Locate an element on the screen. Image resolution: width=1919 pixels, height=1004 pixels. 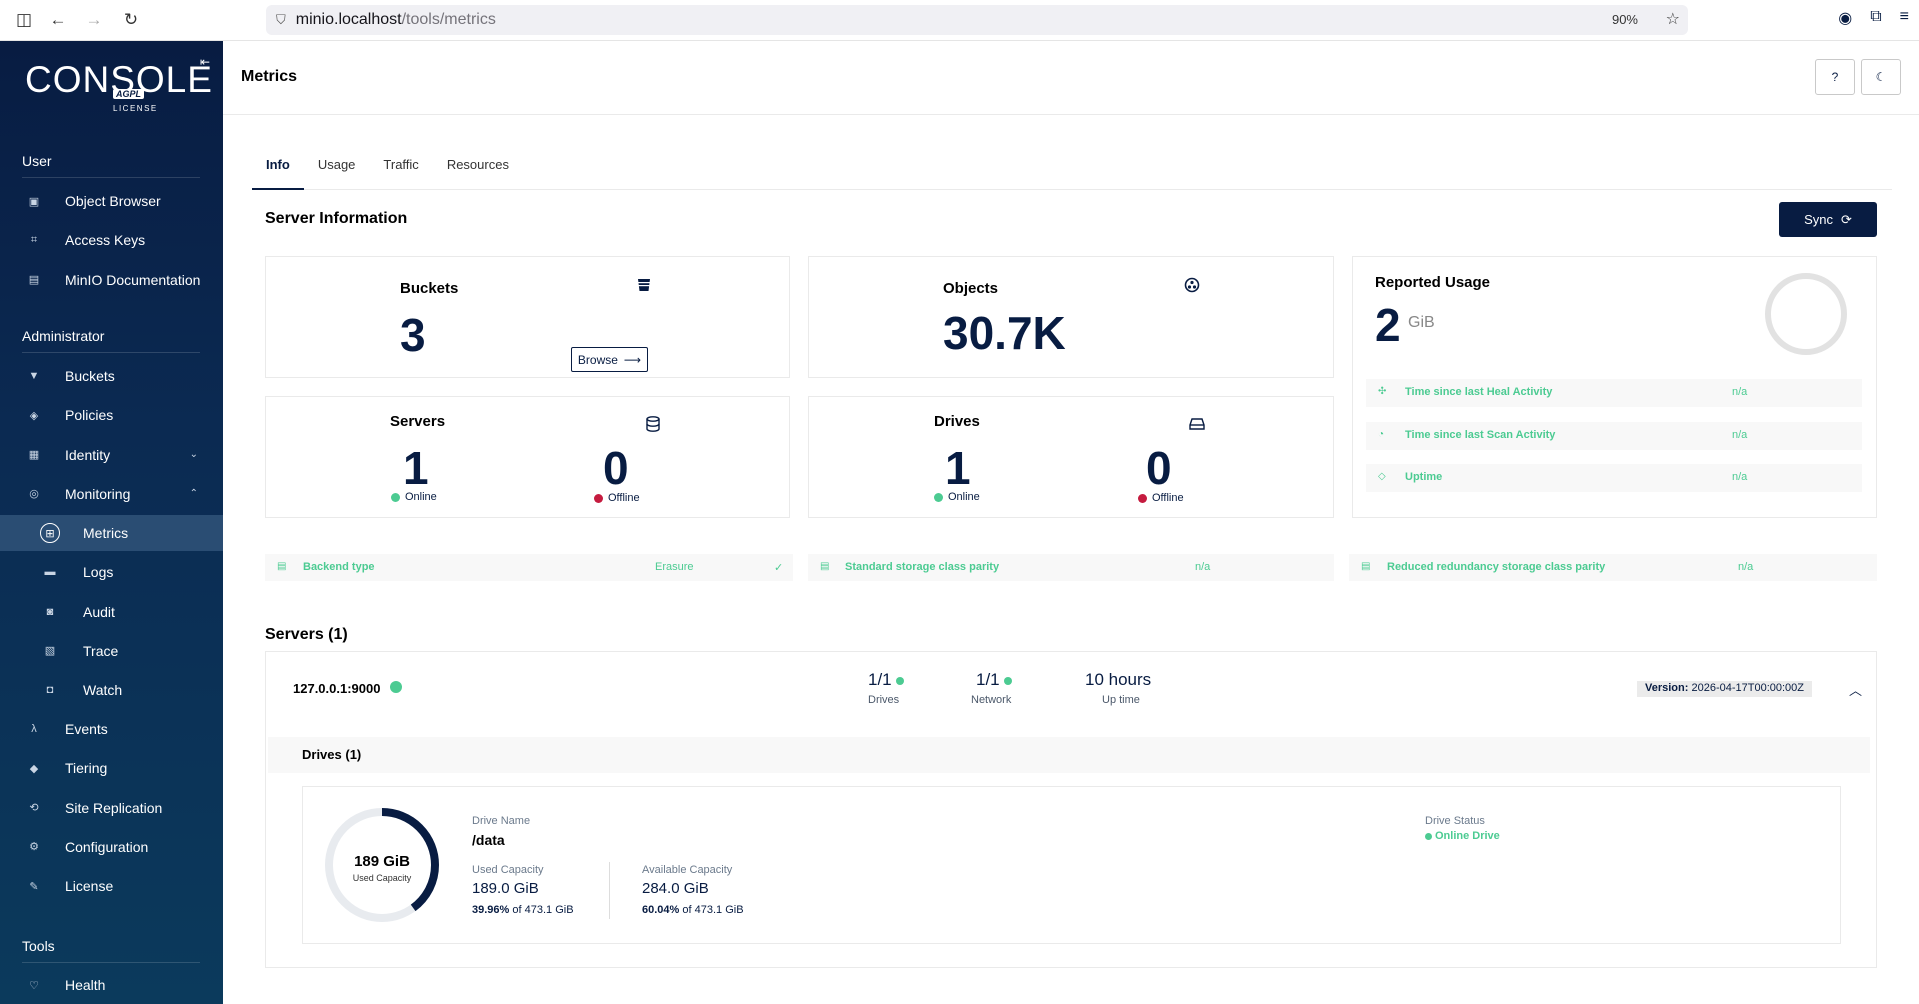
online-label: Online is located at coordinates (421, 497).